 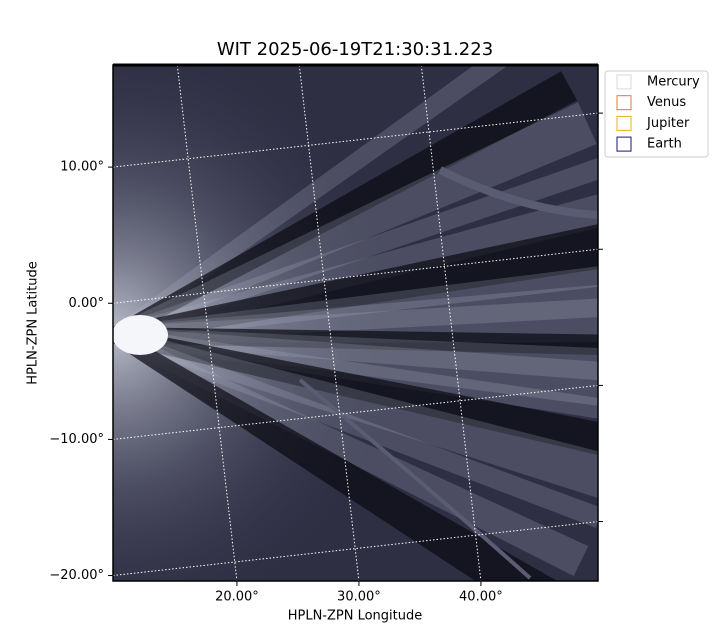 What do you see at coordinates (76, 575) in the screenshot?
I see `y-tick-label: −20.00°` at bounding box center [76, 575].